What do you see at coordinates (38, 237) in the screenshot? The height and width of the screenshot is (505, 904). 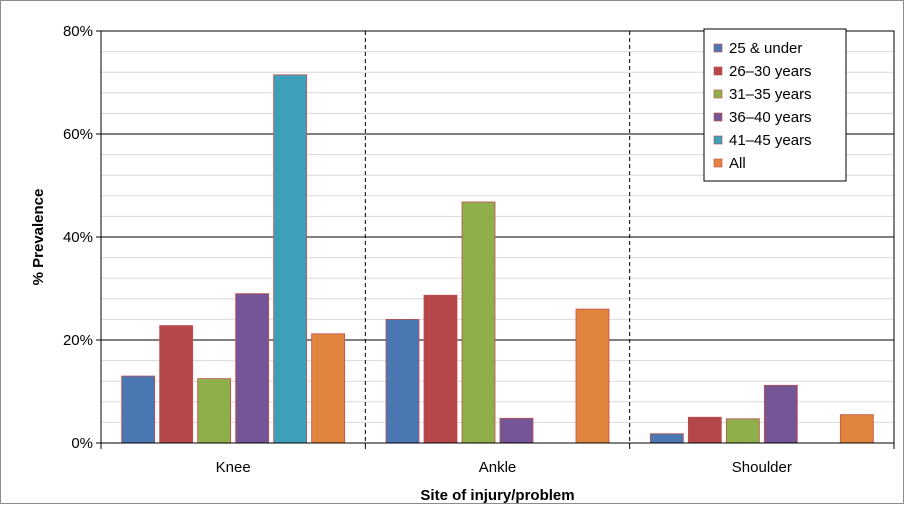 I see `y-axis-title: % Prevalence` at bounding box center [38, 237].